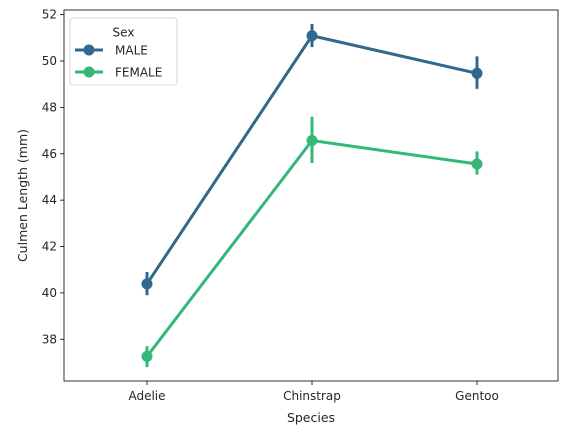  Describe the element at coordinates (22, 195) in the screenshot. I see `y-axis-label: Culmen Length (mm)` at that location.